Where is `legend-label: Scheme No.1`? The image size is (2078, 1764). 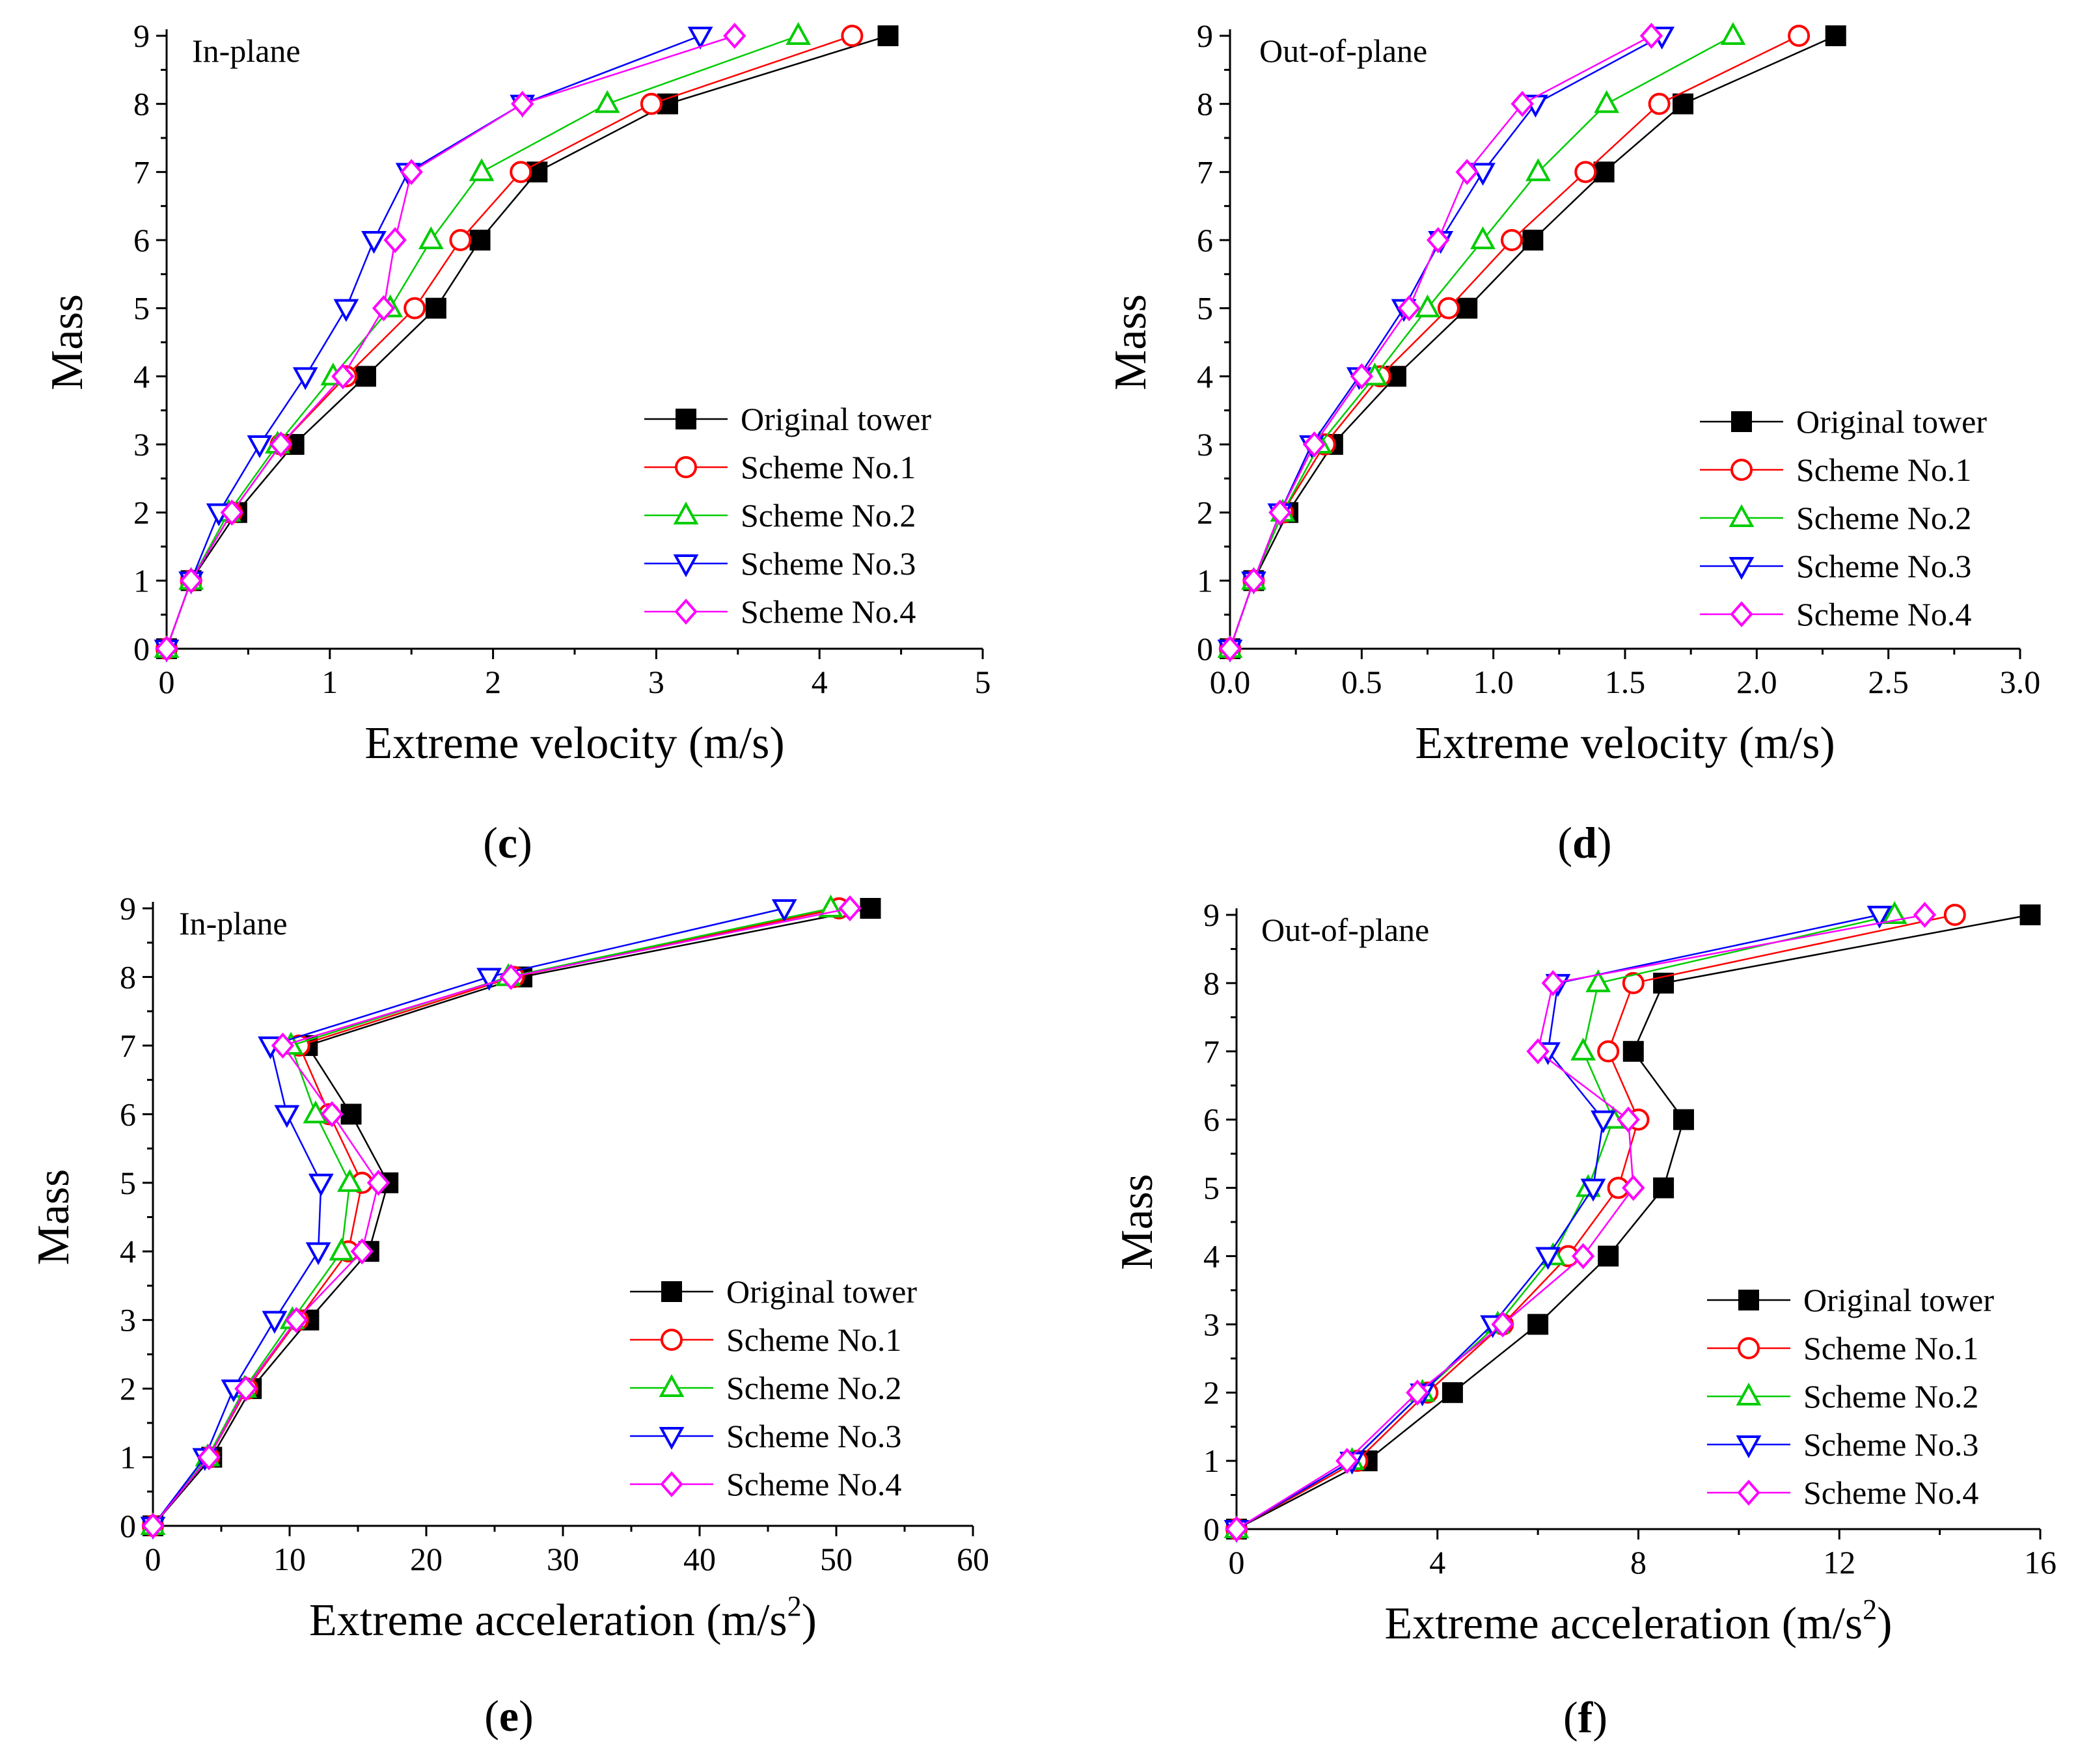 legend-label: Scheme No.1 is located at coordinates (829, 467).